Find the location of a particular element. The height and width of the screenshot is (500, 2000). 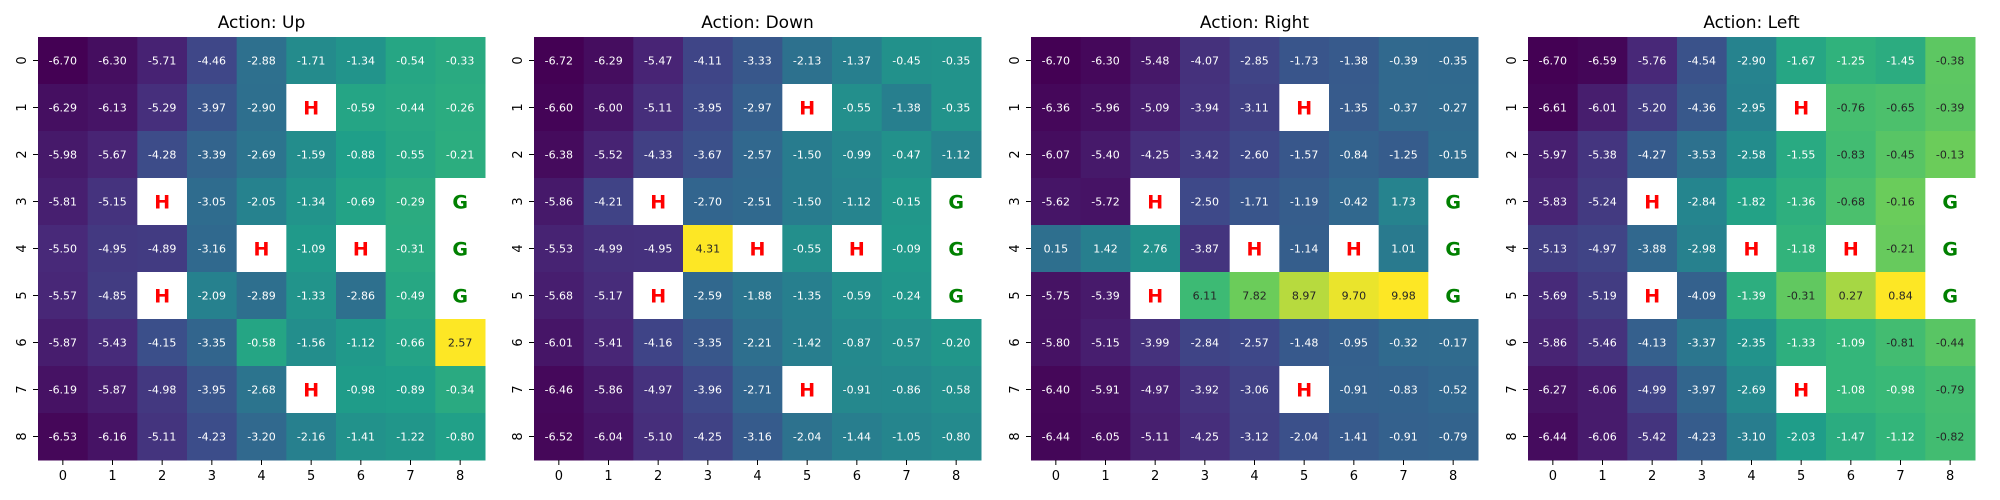

cell-value-label: -2.57 is located at coordinates (1254, 343).